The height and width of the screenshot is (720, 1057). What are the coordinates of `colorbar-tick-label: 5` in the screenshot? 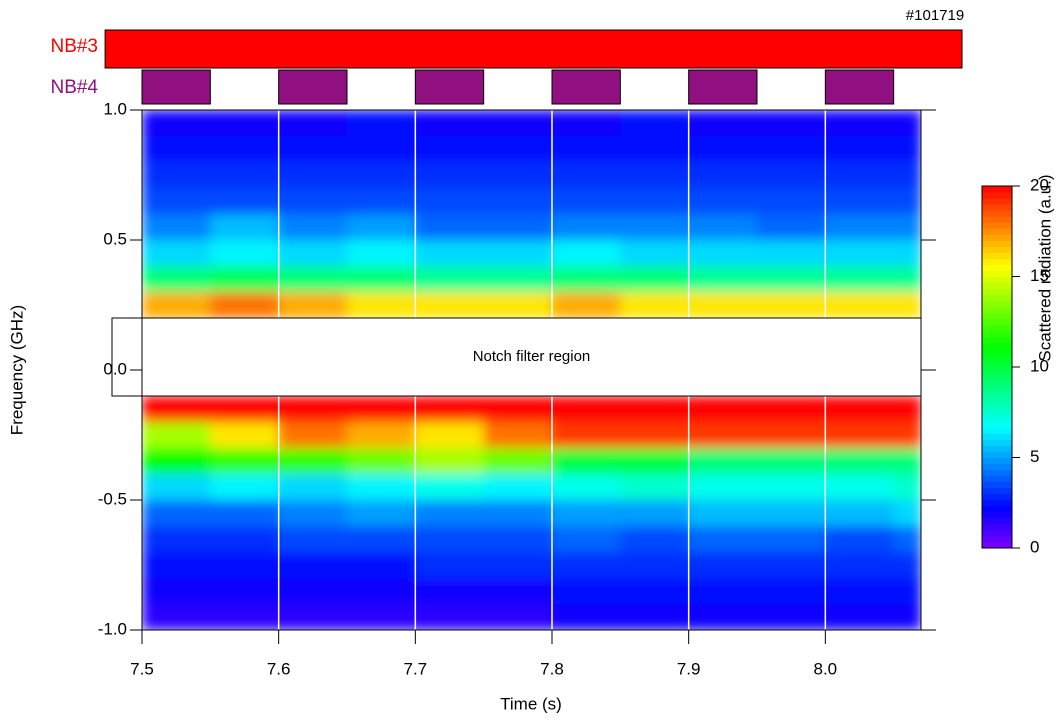 It's located at (1034, 456).